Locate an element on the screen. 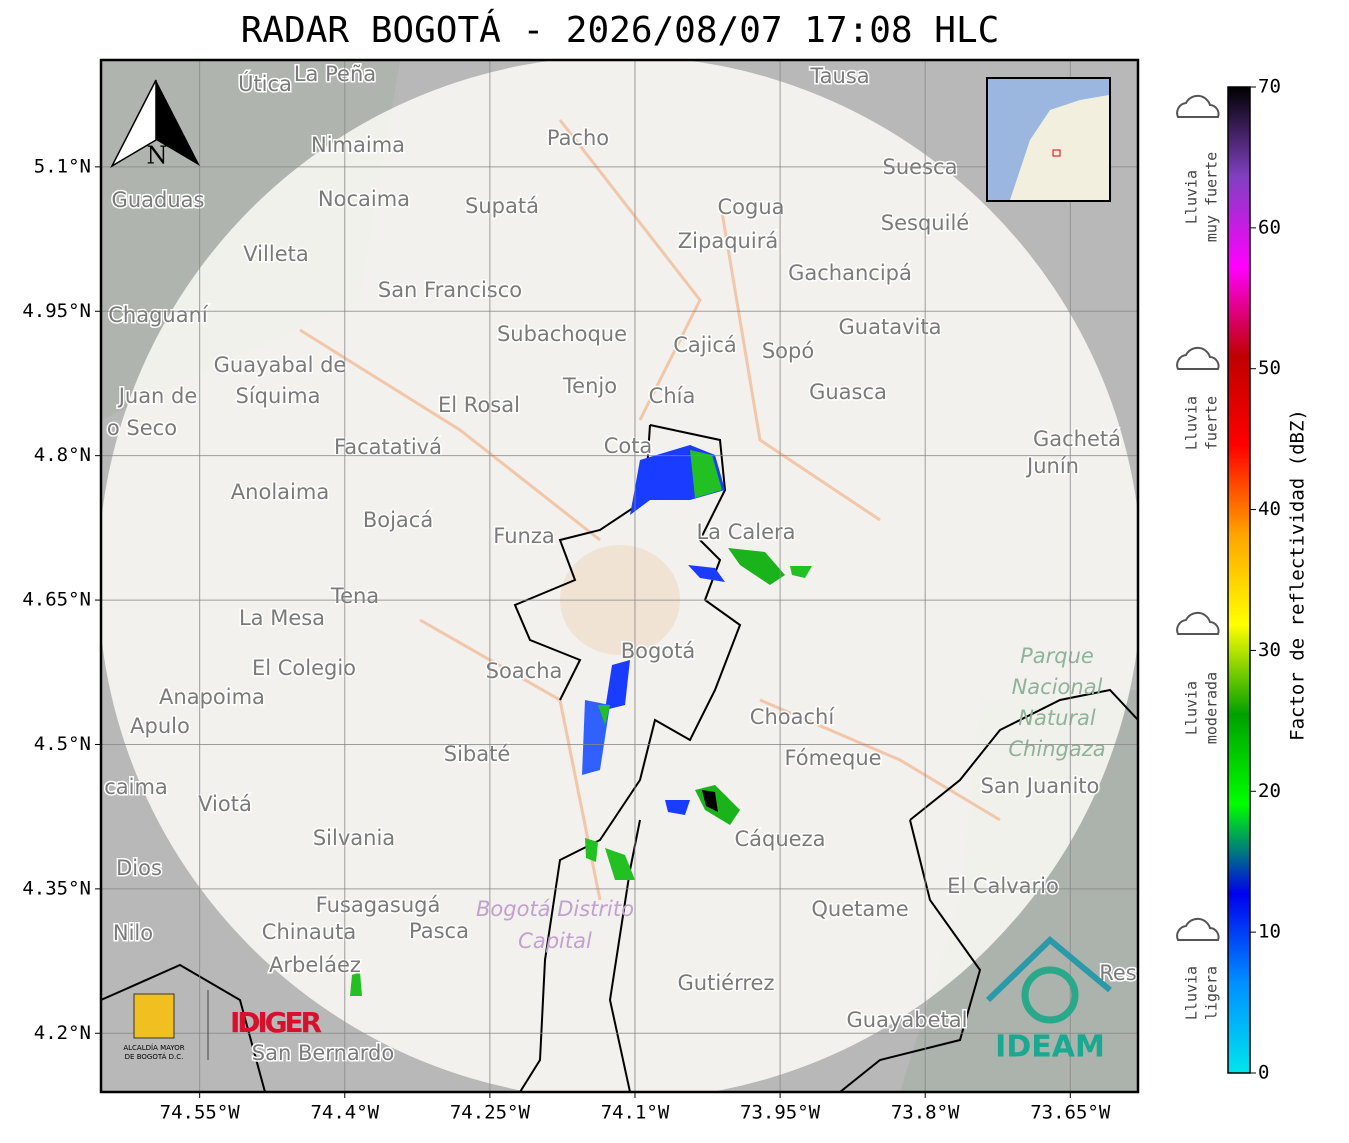 Image resolution: width=1349 pixels, height=1143 pixels. crest is located at coordinates (154, 1016).